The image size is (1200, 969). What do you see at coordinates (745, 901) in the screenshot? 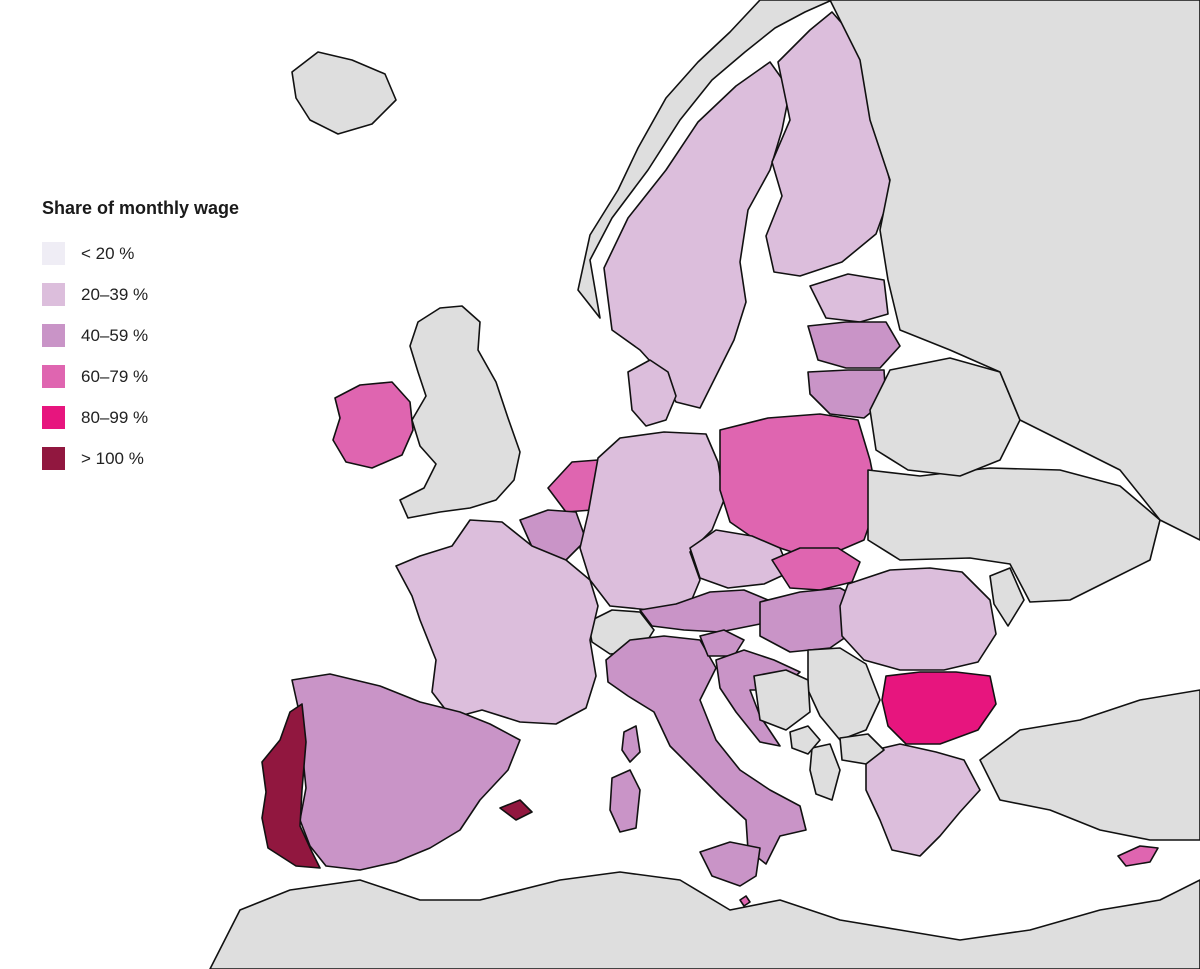
I see `region-malta` at bounding box center [745, 901].